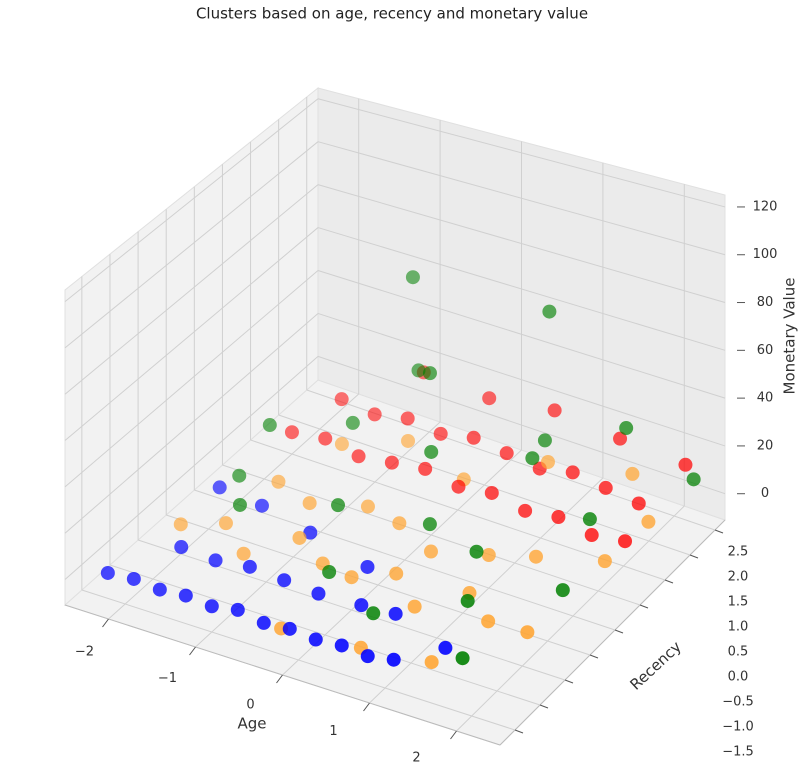 This screenshot has height=769, width=806. Describe the element at coordinates (738, 702) in the screenshot. I see `y-tick-label: −0.5` at that location.